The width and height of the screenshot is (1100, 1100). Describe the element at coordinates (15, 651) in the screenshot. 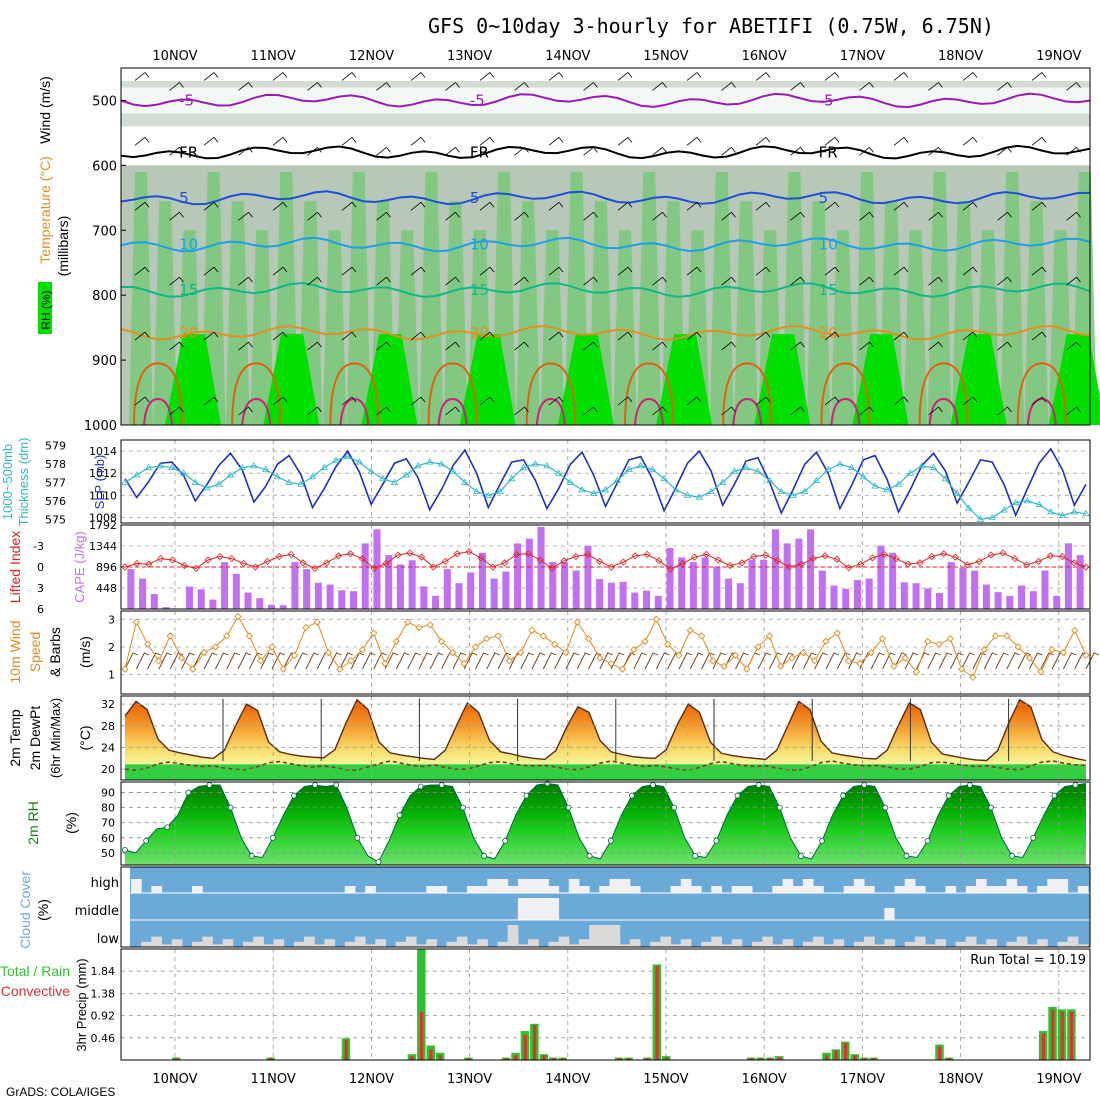

I see `wind10m-label: 10m Wind` at that location.